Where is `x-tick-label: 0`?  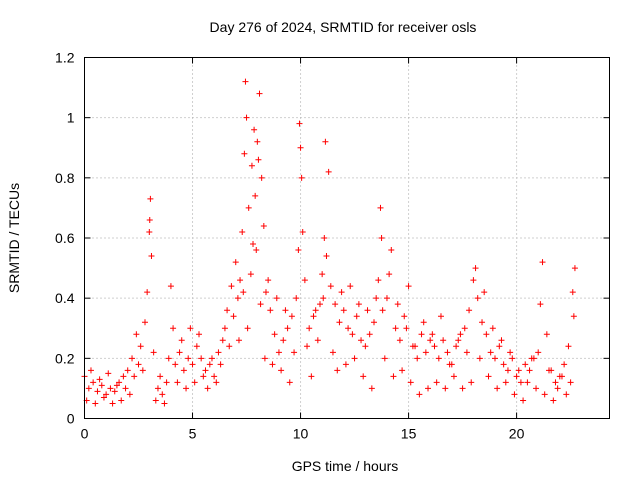
x-tick-label: 0 is located at coordinates (85, 434).